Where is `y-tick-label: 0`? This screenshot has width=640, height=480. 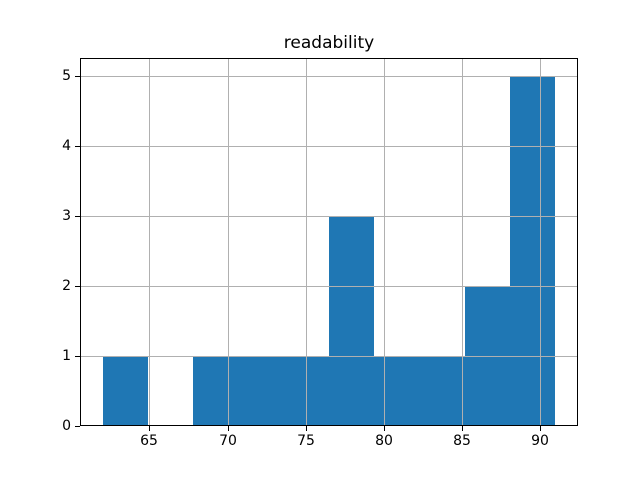 y-tick-label: 0 is located at coordinates (66, 426).